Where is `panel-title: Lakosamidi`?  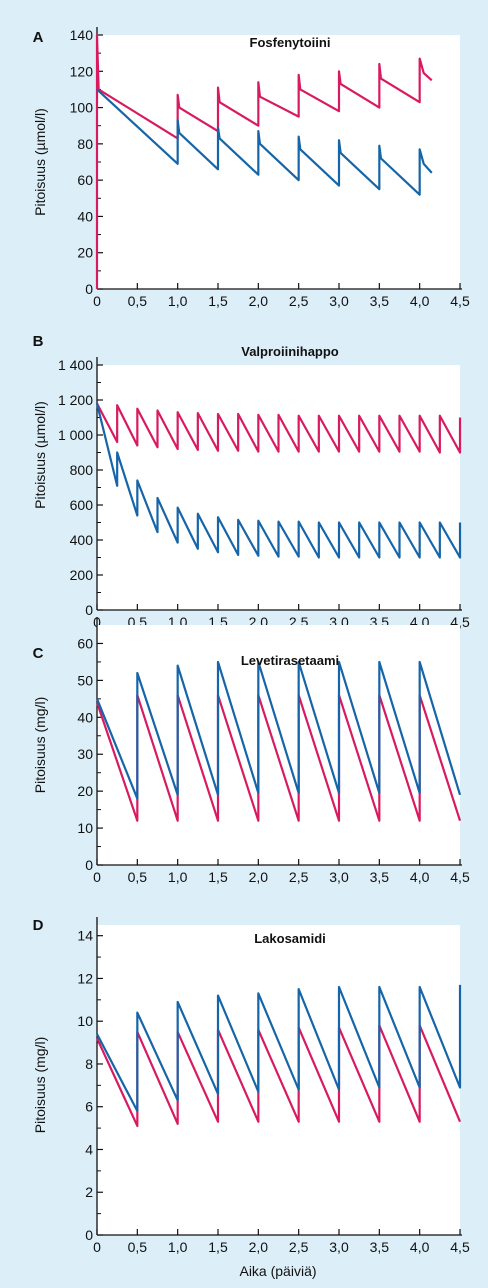 panel-title: Lakosamidi is located at coordinates (290, 938).